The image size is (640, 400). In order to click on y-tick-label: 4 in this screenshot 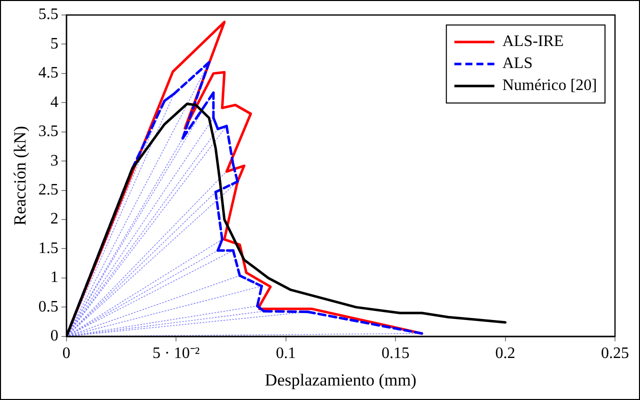, I will do `click(54, 102)`.